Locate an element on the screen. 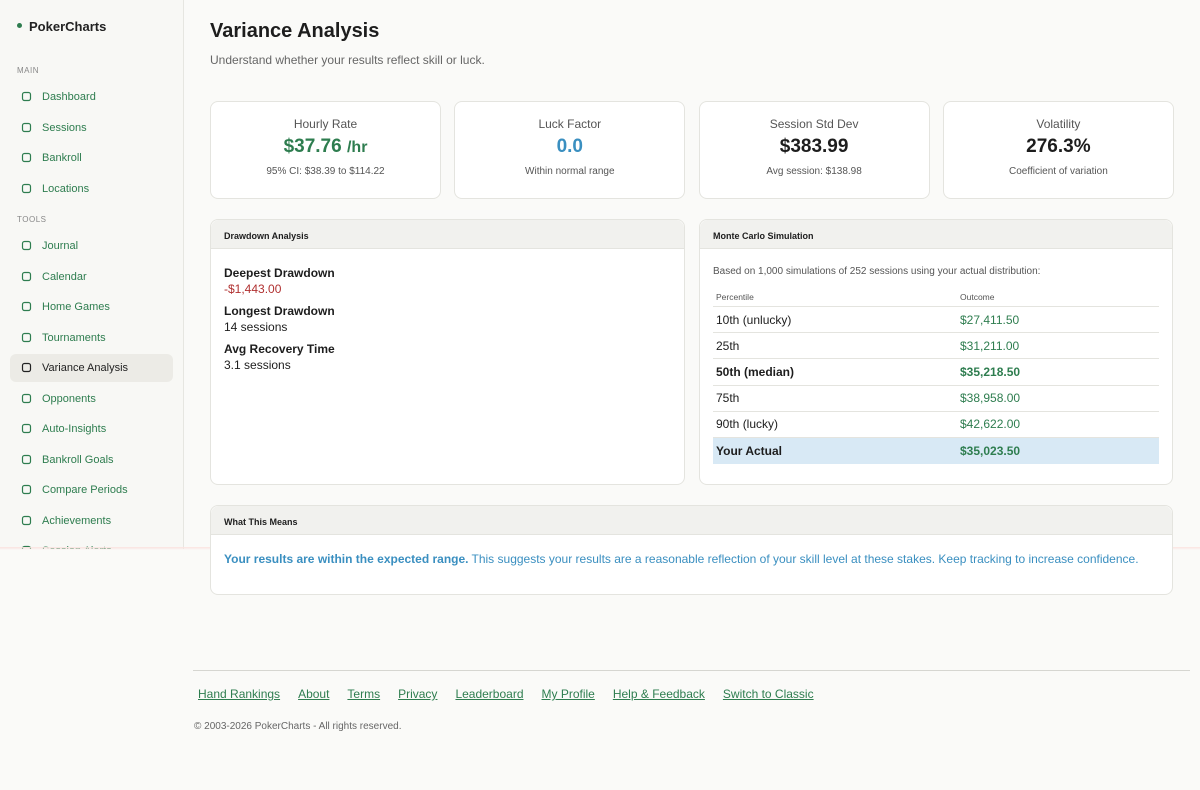 The width and height of the screenshot is (1200, 790). footer-link: Terms is located at coordinates (364, 694).